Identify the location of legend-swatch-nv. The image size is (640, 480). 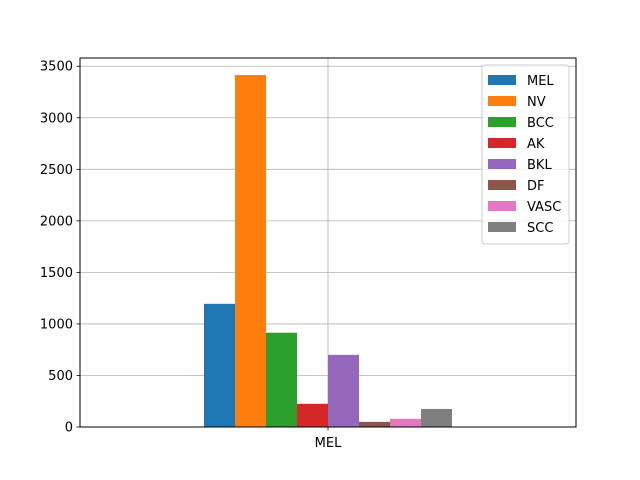
(502, 101).